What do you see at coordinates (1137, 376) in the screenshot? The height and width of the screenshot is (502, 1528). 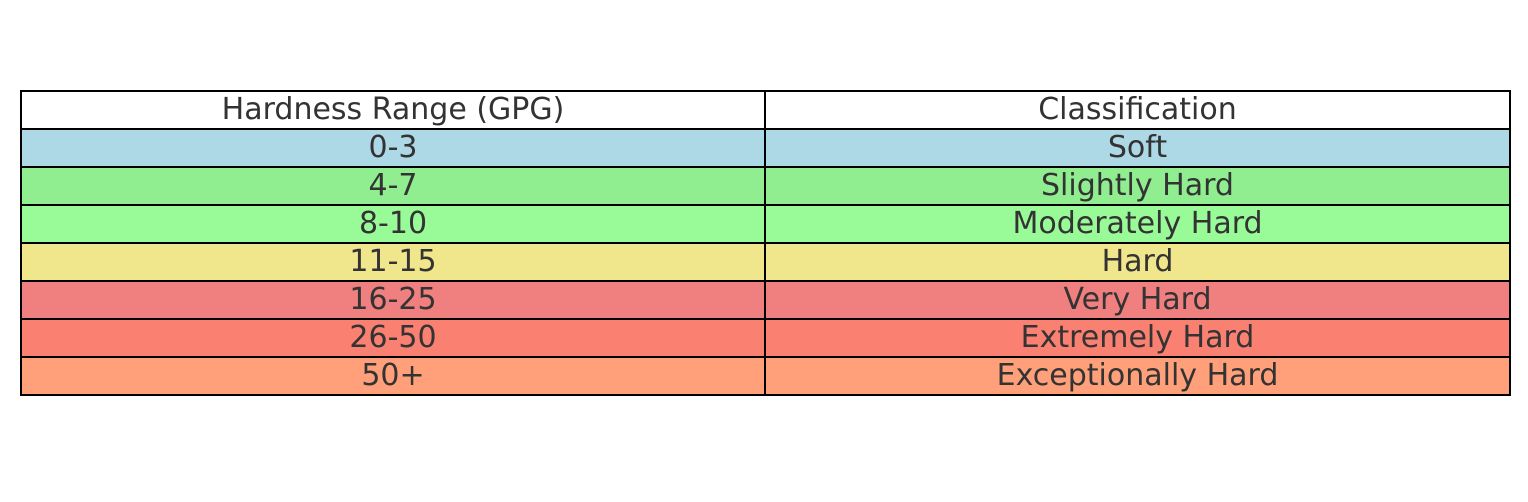 I see `cell-classification: Exceptionally Hard` at bounding box center [1137, 376].